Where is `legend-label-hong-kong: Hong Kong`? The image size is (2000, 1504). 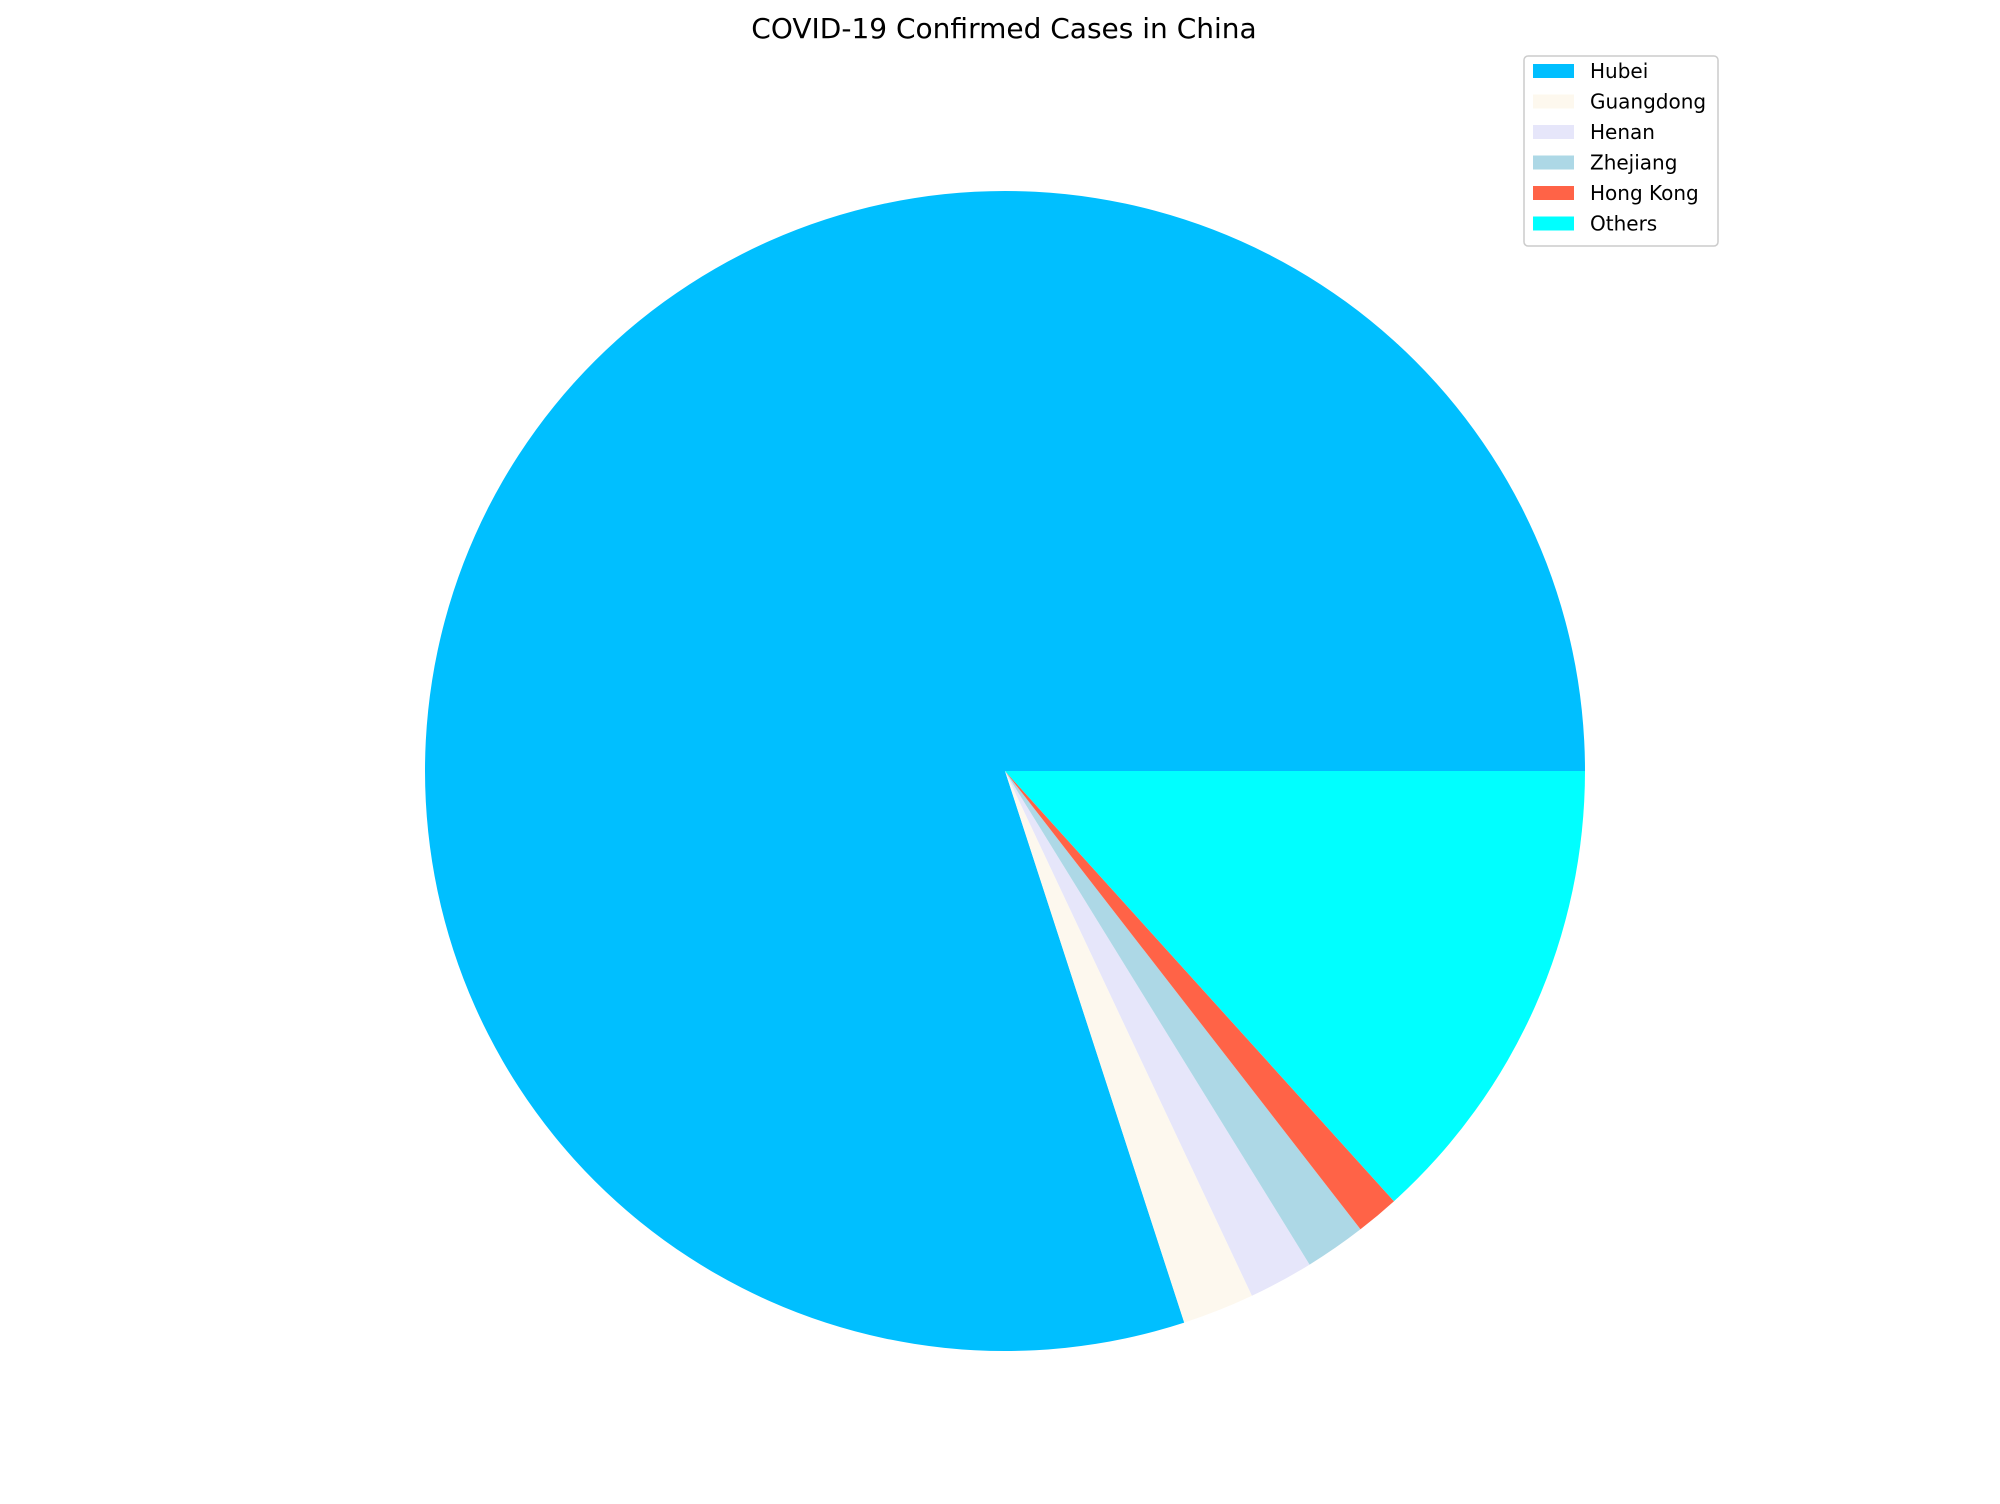
legend-label-hong-kong: Hong Kong is located at coordinates (1644, 193).